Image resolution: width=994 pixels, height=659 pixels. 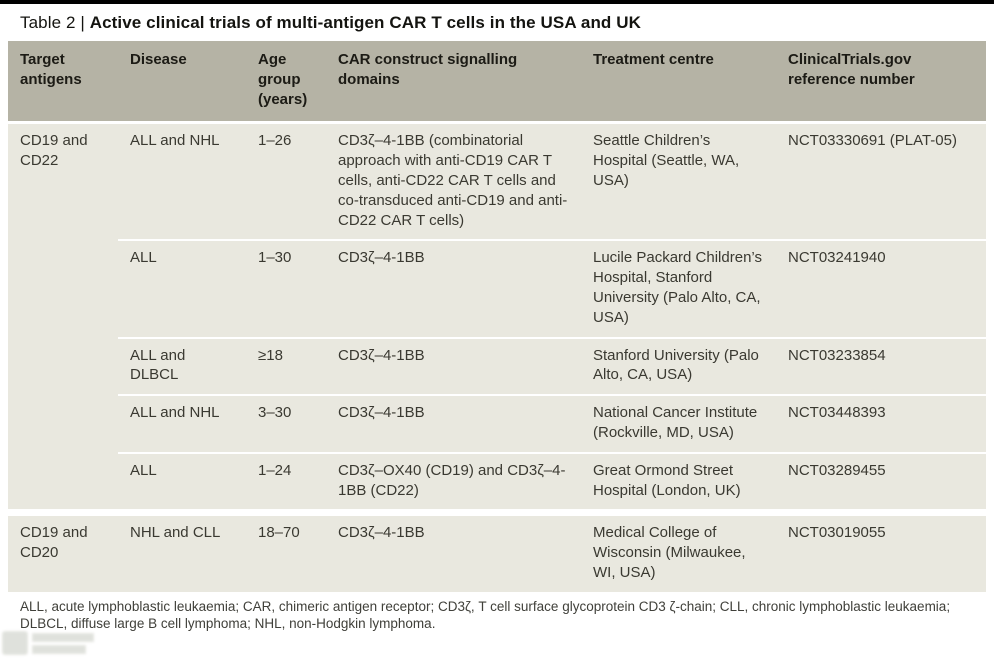 I want to click on col-header-target-antigens: Target antigens, so click(x=63, y=81).